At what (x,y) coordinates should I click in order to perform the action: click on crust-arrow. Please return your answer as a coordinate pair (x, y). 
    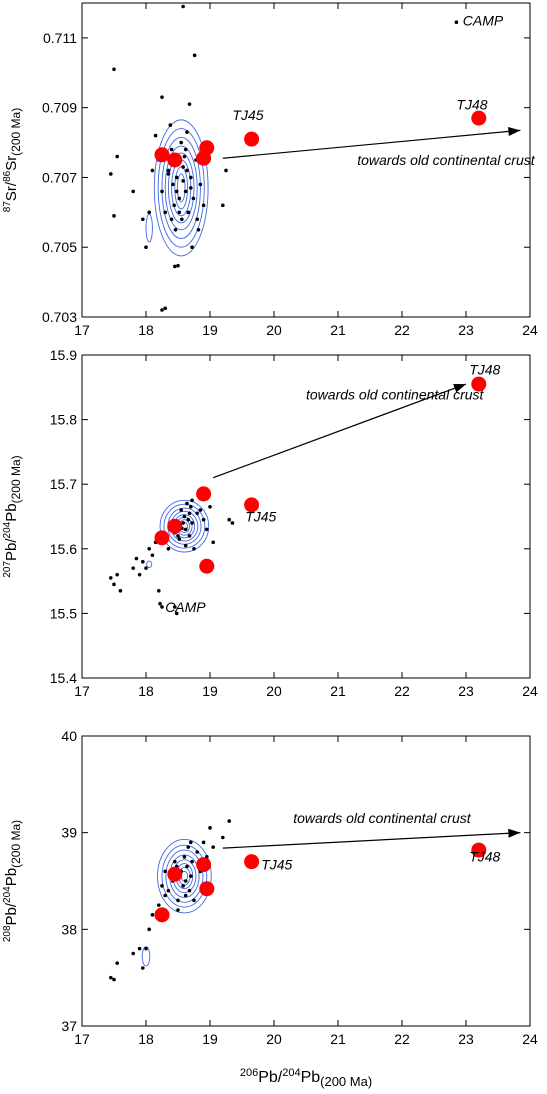
    Looking at the image, I should click on (371, 840).